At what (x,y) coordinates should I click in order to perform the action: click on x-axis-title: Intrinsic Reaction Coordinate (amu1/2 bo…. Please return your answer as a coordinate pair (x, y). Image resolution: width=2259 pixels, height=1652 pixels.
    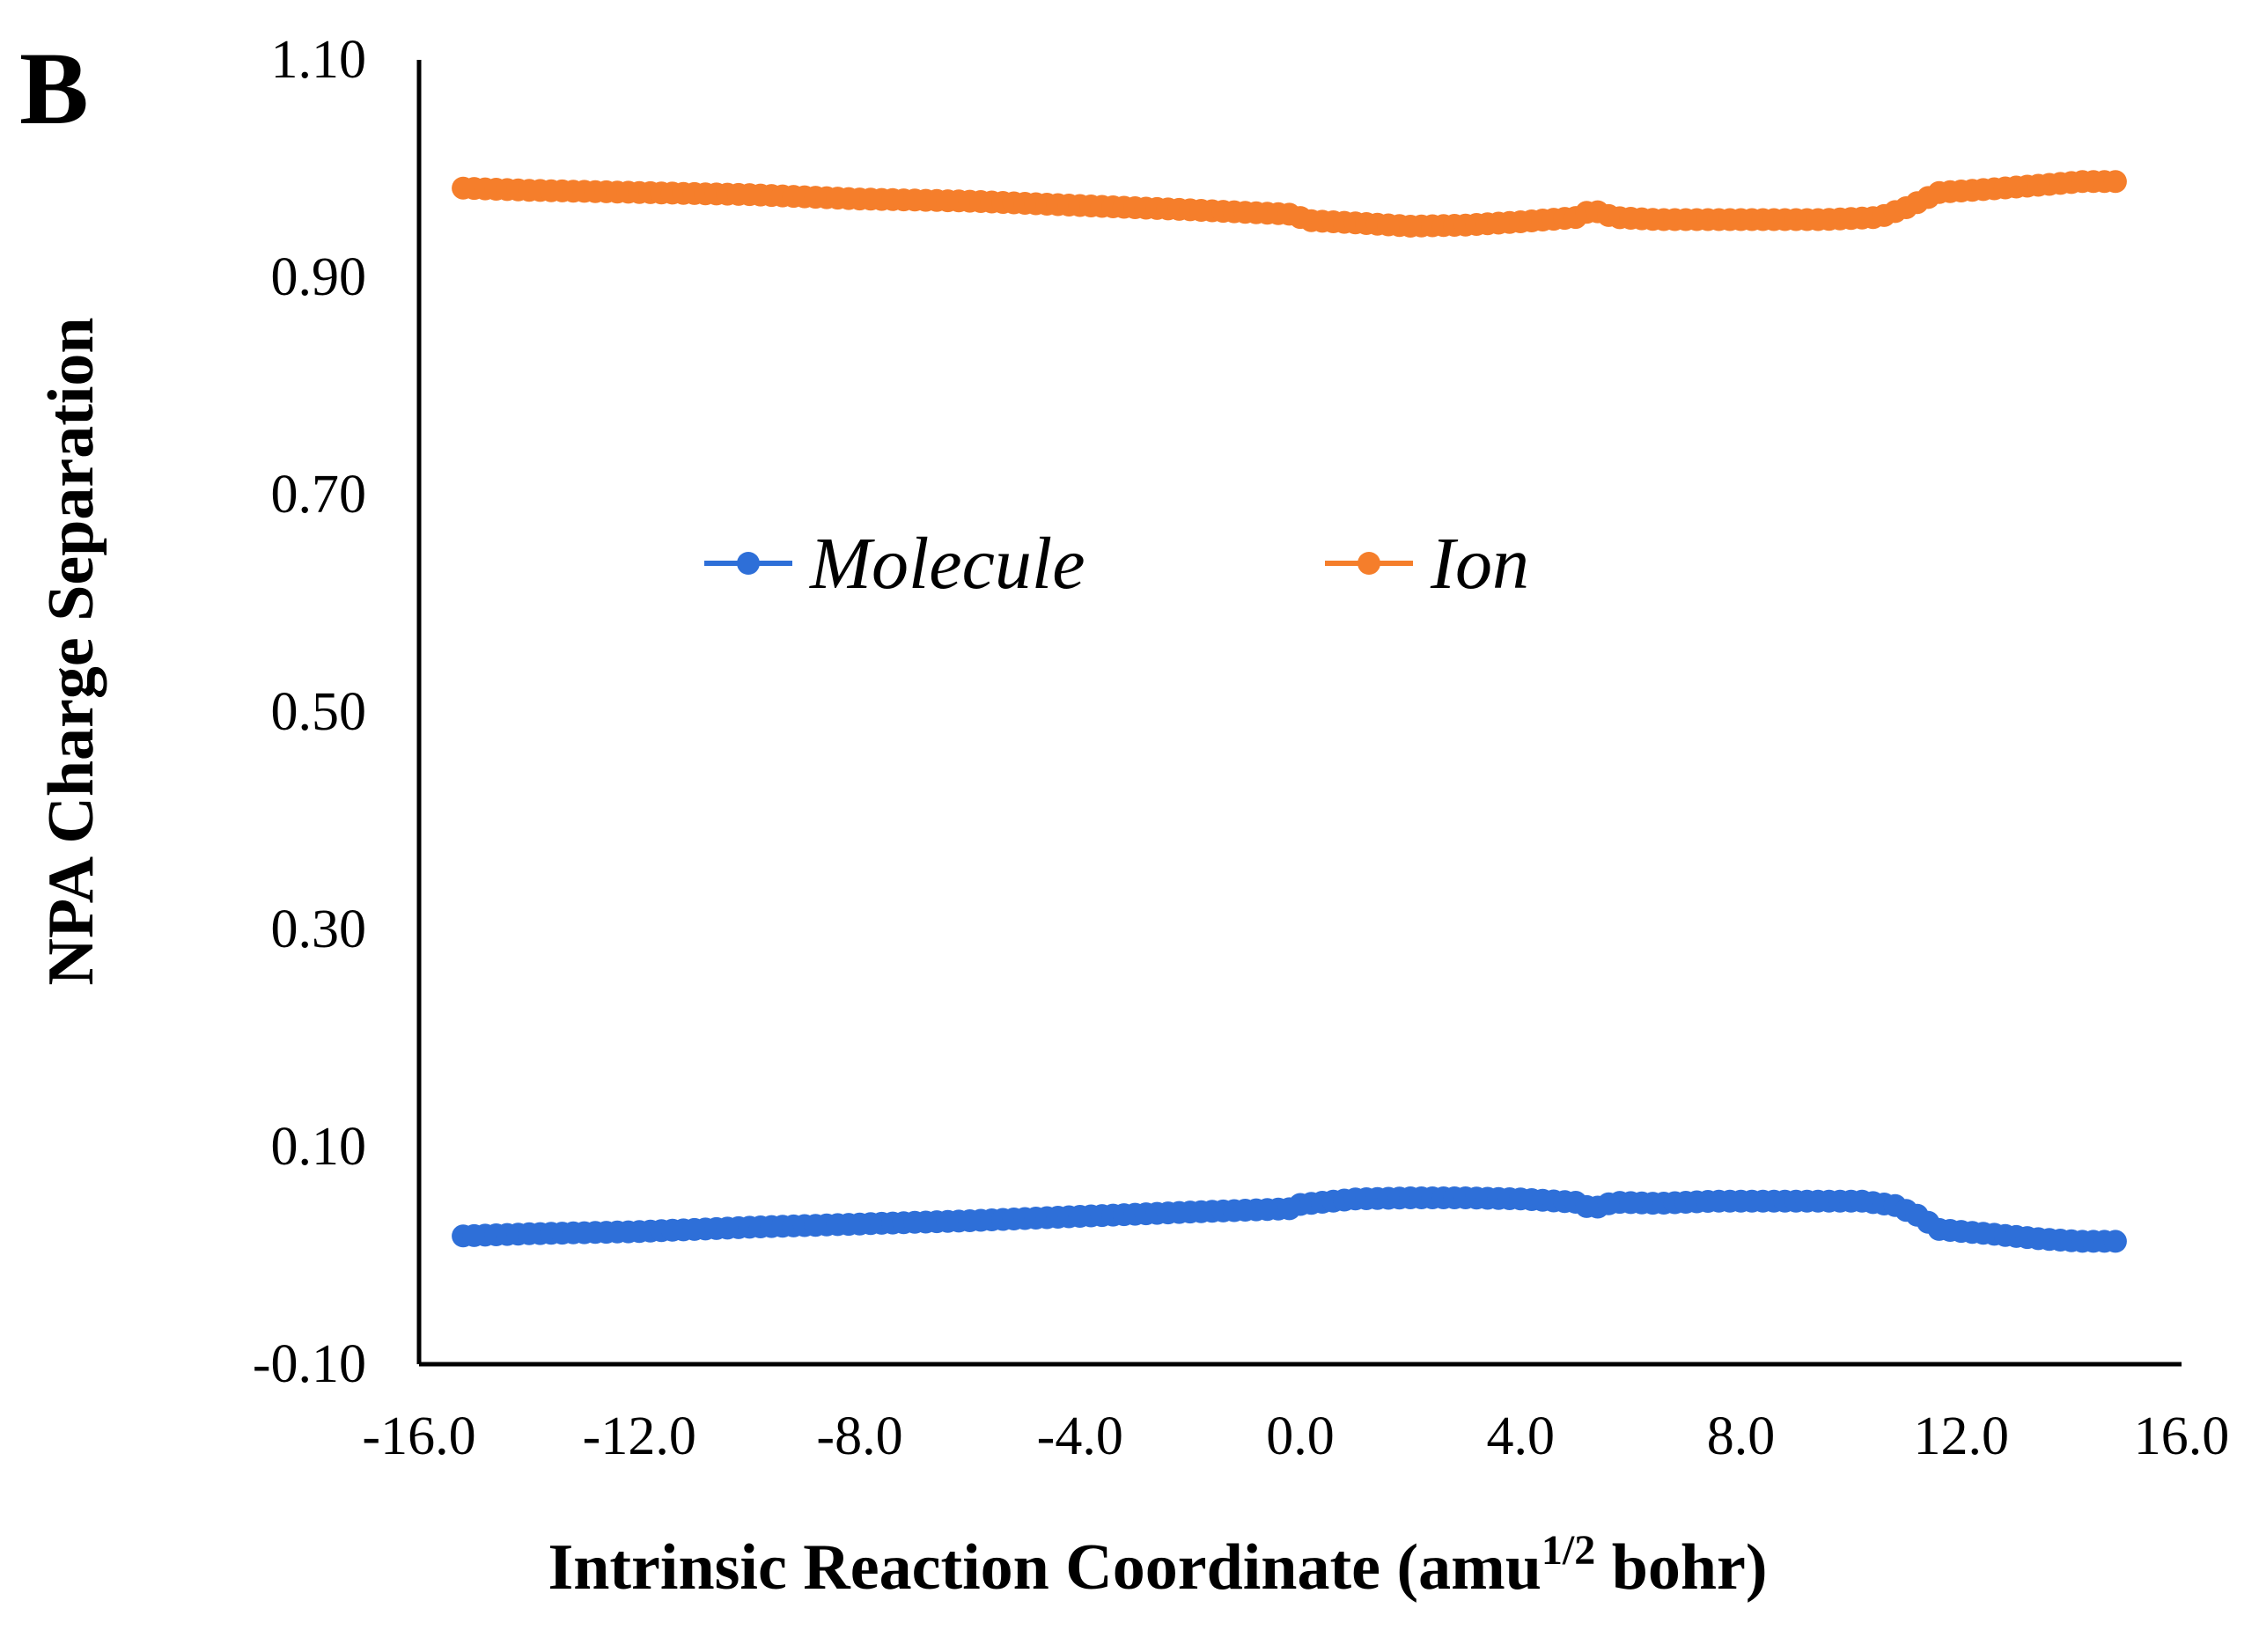
    Looking at the image, I should click on (1157, 1565).